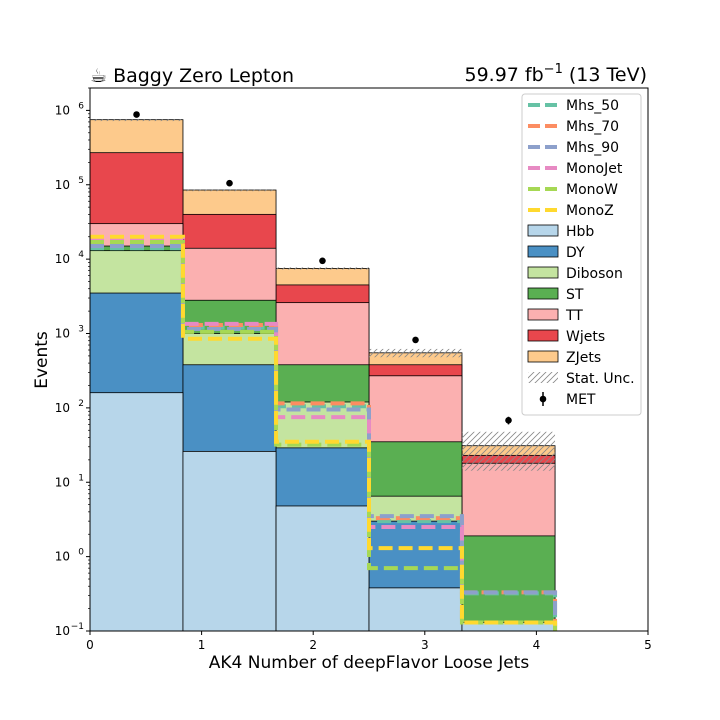  I want to click on legend-label-monoz: MonoZ, so click(590, 211).